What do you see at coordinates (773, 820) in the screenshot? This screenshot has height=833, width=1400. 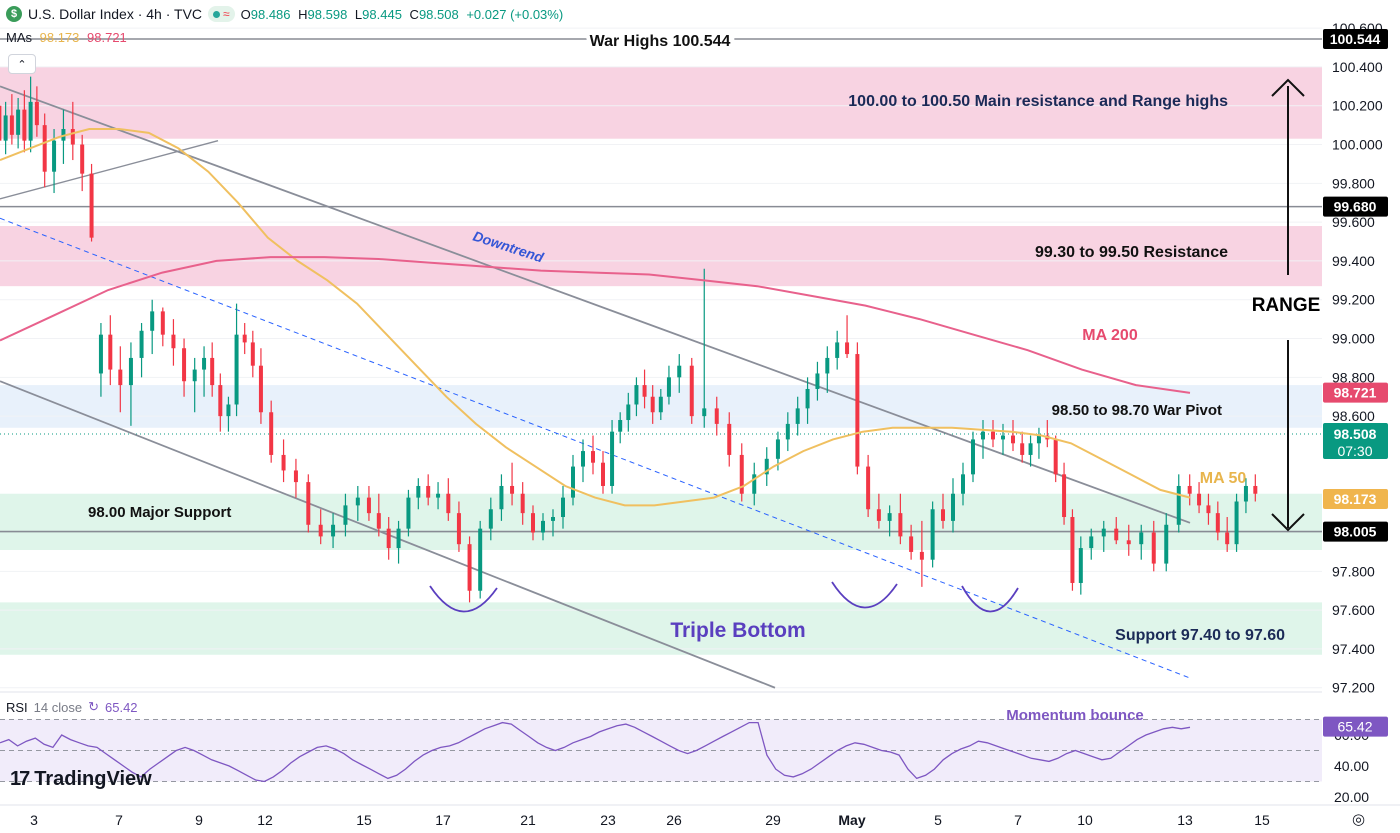 I see `time-tick-label: 29` at bounding box center [773, 820].